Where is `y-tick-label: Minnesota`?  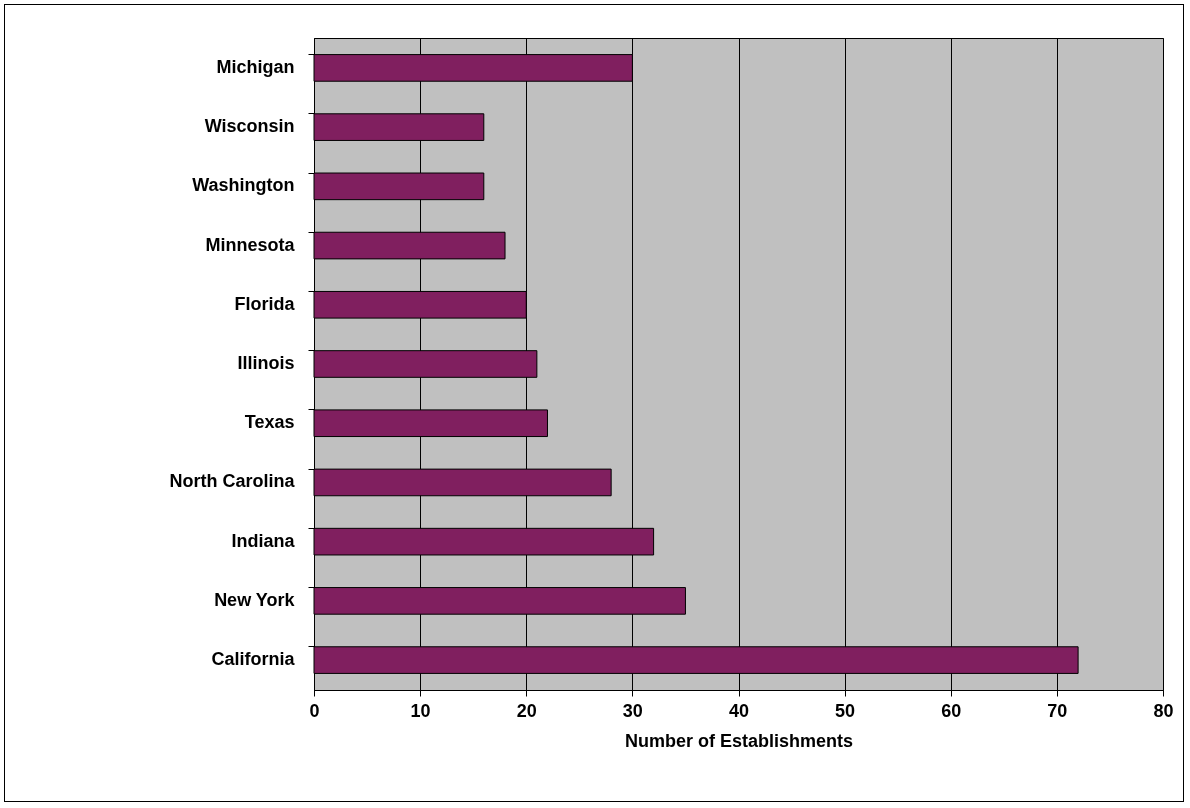 y-tick-label: Minnesota is located at coordinates (250, 244).